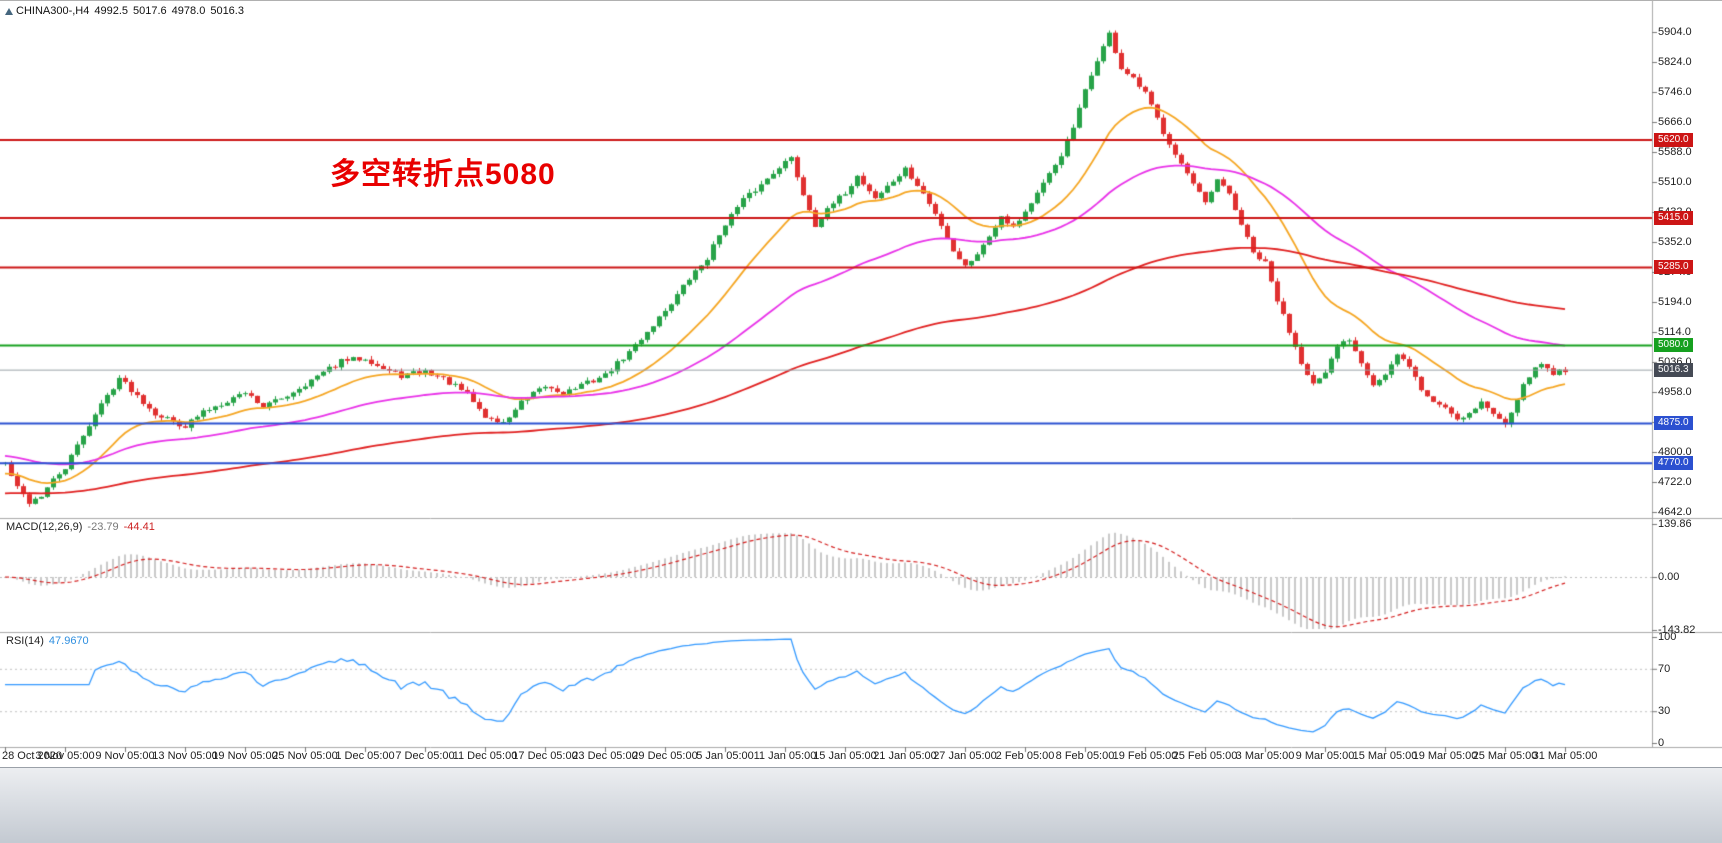  I want to click on macd-panel-title: MACD(12,26,9) -23.79 -44.41, so click(80, 527).